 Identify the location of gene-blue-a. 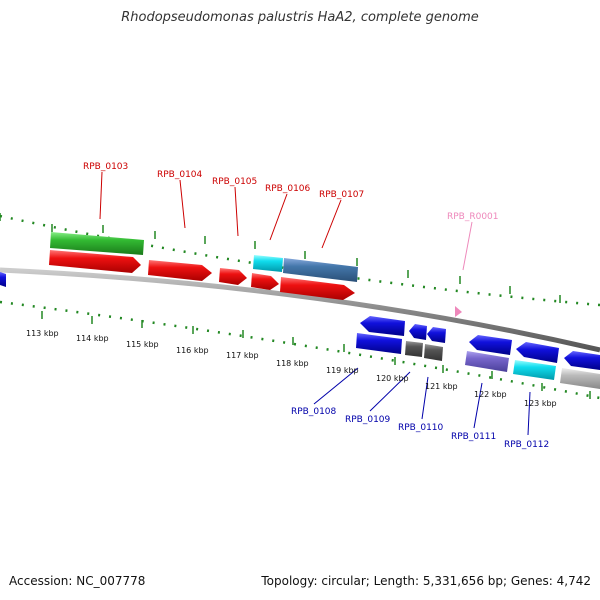
(382, 326).